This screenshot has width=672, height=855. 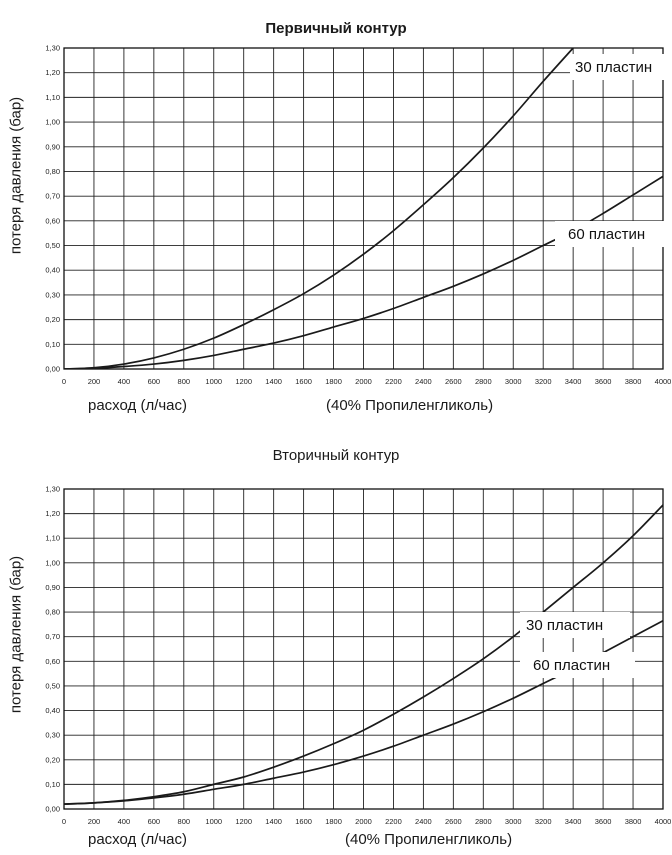 I want to click on chart-title: Первичный контур, so click(x=336, y=28).